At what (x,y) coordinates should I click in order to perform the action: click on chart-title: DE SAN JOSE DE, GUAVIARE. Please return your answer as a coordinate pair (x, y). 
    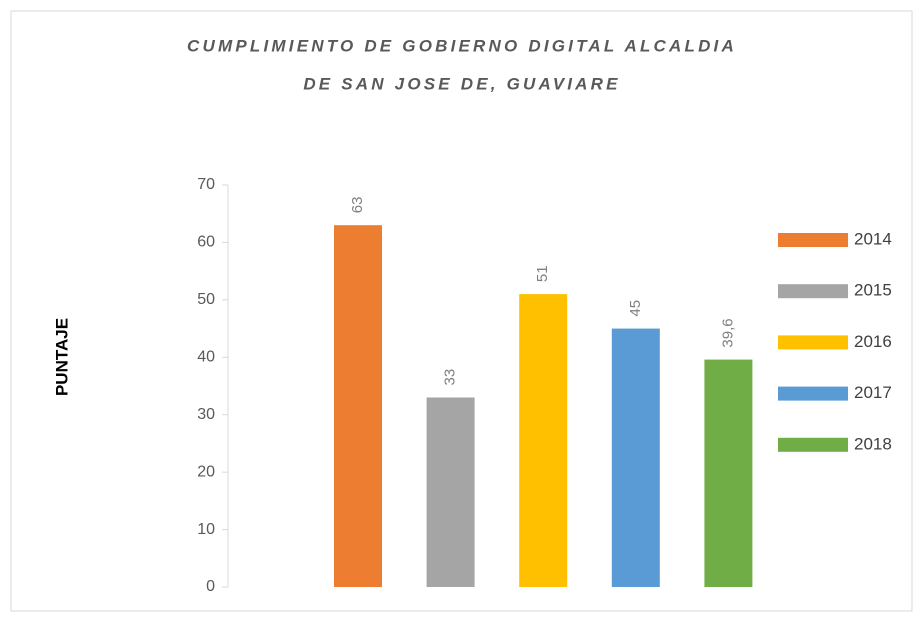
    Looking at the image, I should click on (461, 83).